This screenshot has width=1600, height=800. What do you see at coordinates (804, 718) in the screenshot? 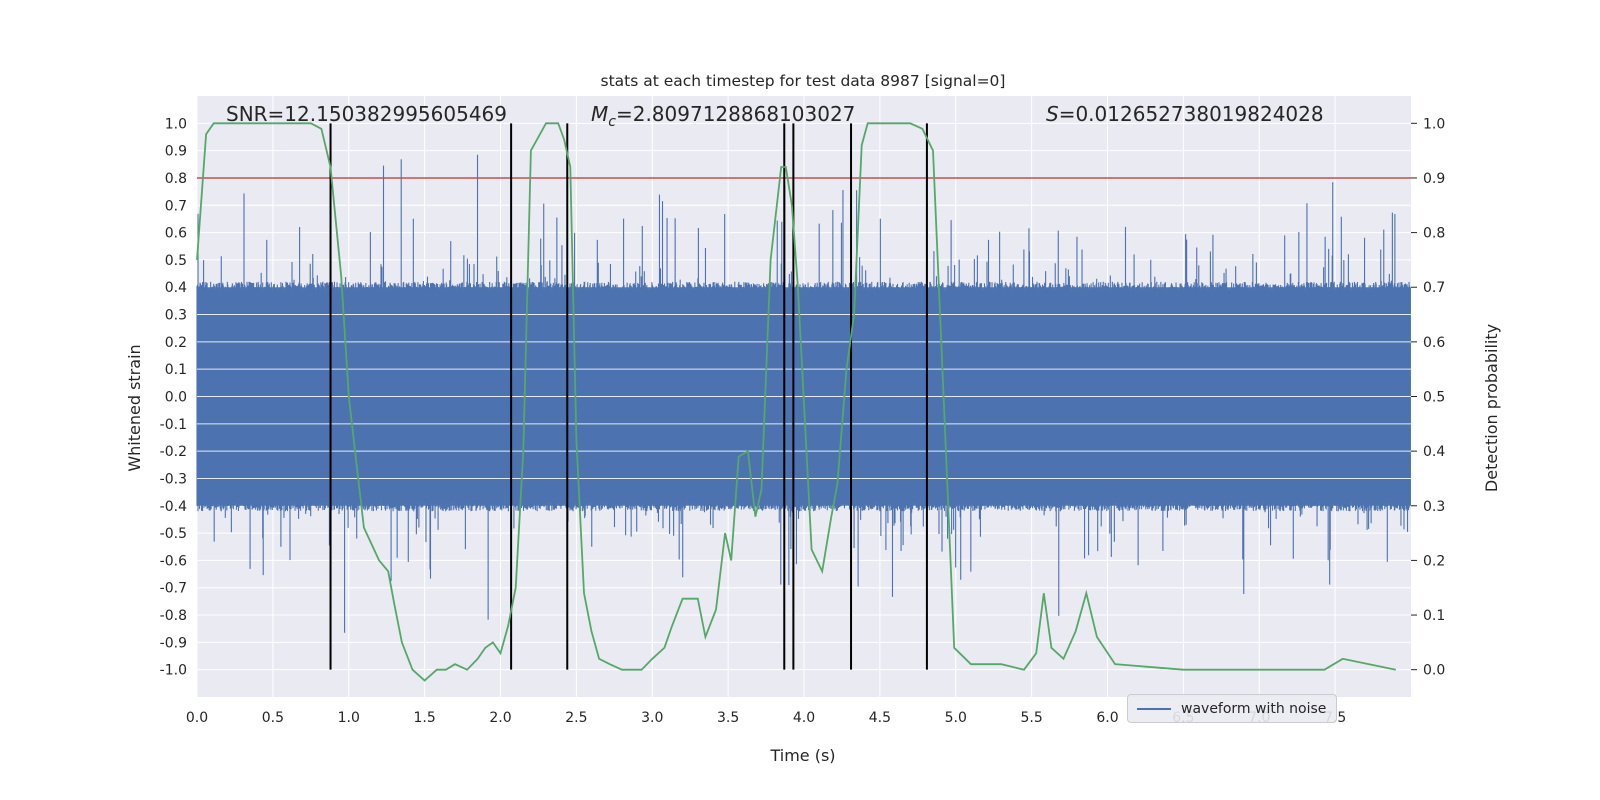
I see `x-tick-label: 4.0` at bounding box center [804, 718].